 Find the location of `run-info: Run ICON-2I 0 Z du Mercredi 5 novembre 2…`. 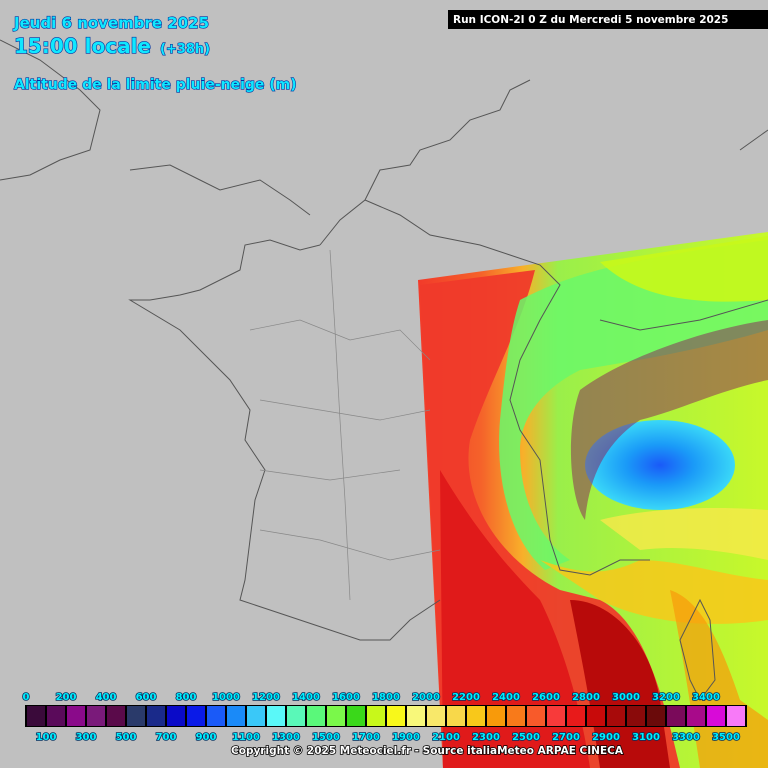

run-info: Run ICON-2I 0 Z du Mercredi 5 novembre 2… is located at coordinates (590, 20).